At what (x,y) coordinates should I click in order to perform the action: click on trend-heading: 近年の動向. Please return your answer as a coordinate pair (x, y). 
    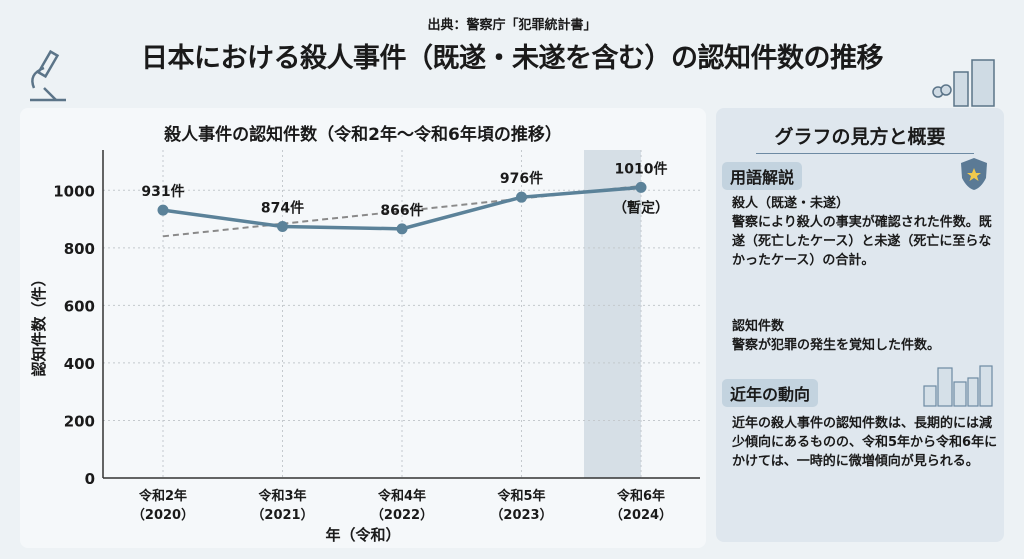
    Looking at the image, I should click on (770, 393).